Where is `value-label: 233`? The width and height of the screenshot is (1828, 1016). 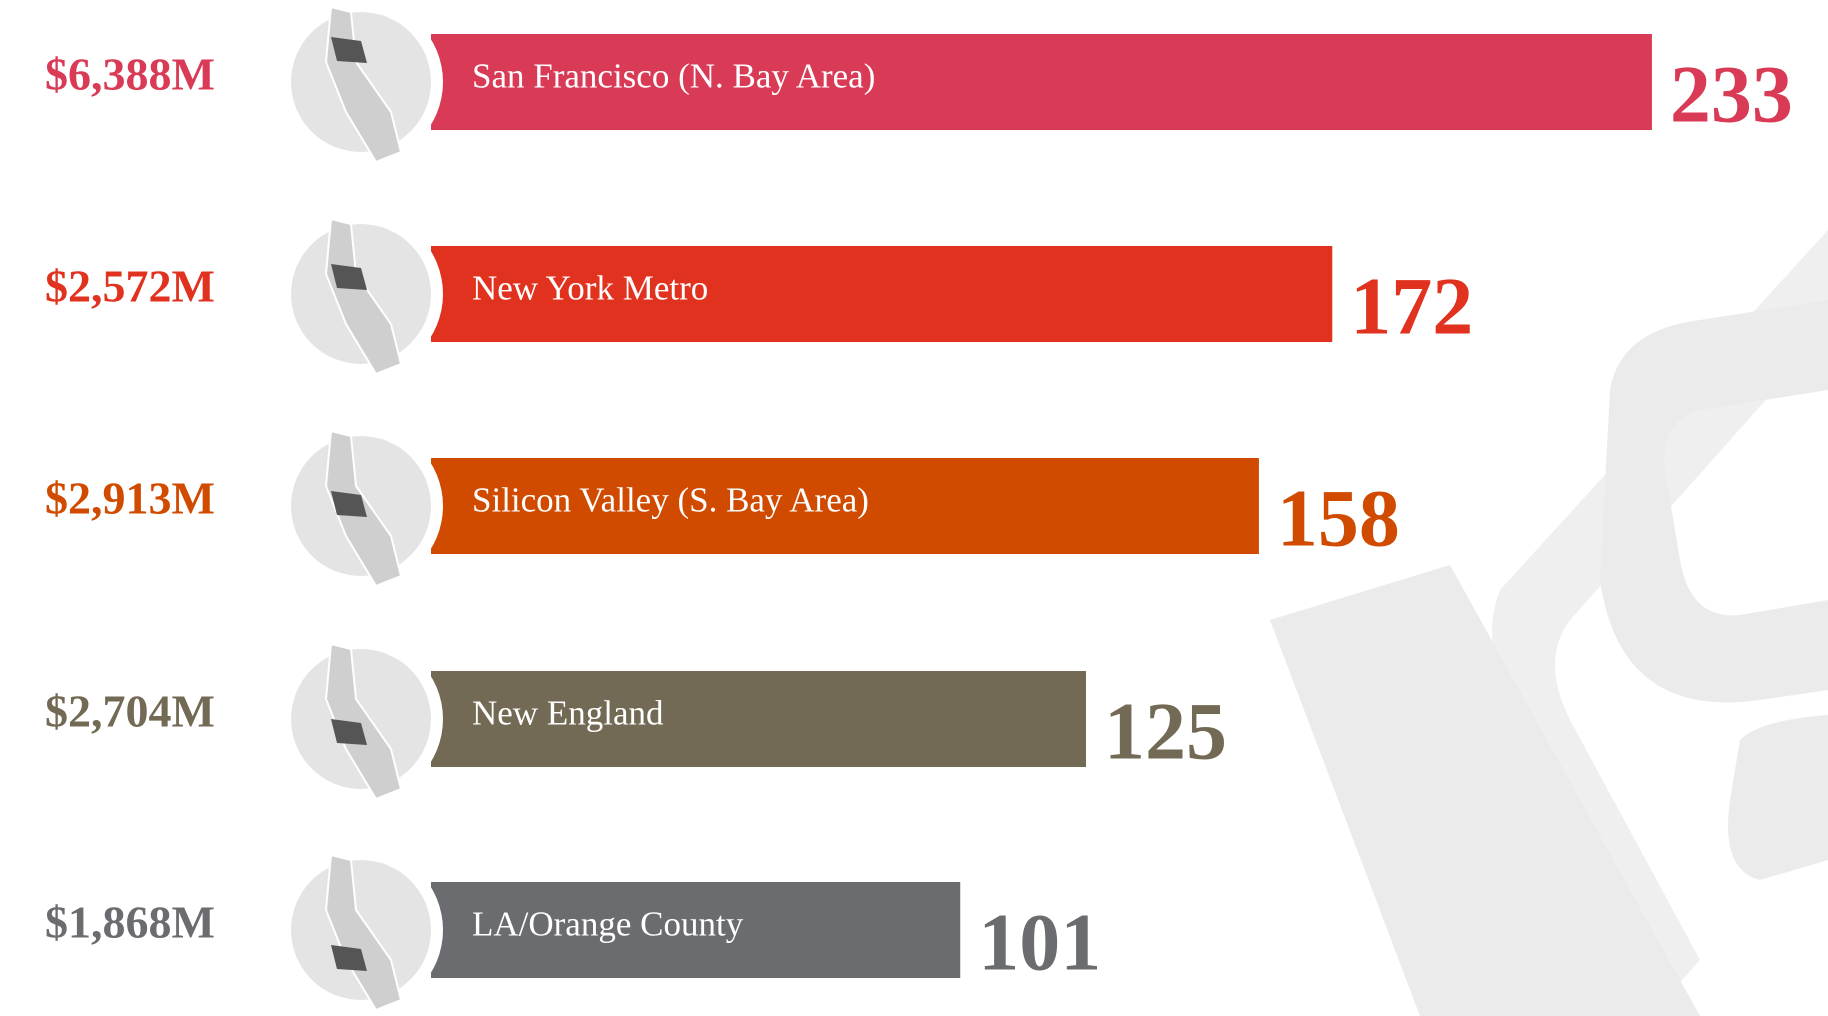
value-label: 233 is located at coordinates (1731, 94).